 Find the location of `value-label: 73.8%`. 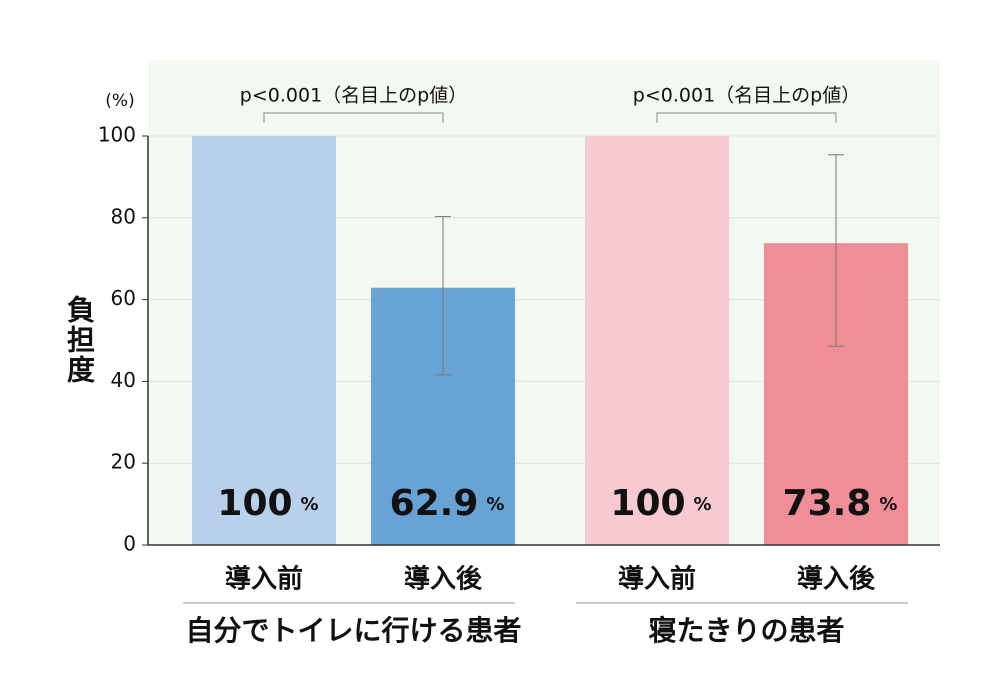

value-label: 73.8% is located at coordinates (840, 503).